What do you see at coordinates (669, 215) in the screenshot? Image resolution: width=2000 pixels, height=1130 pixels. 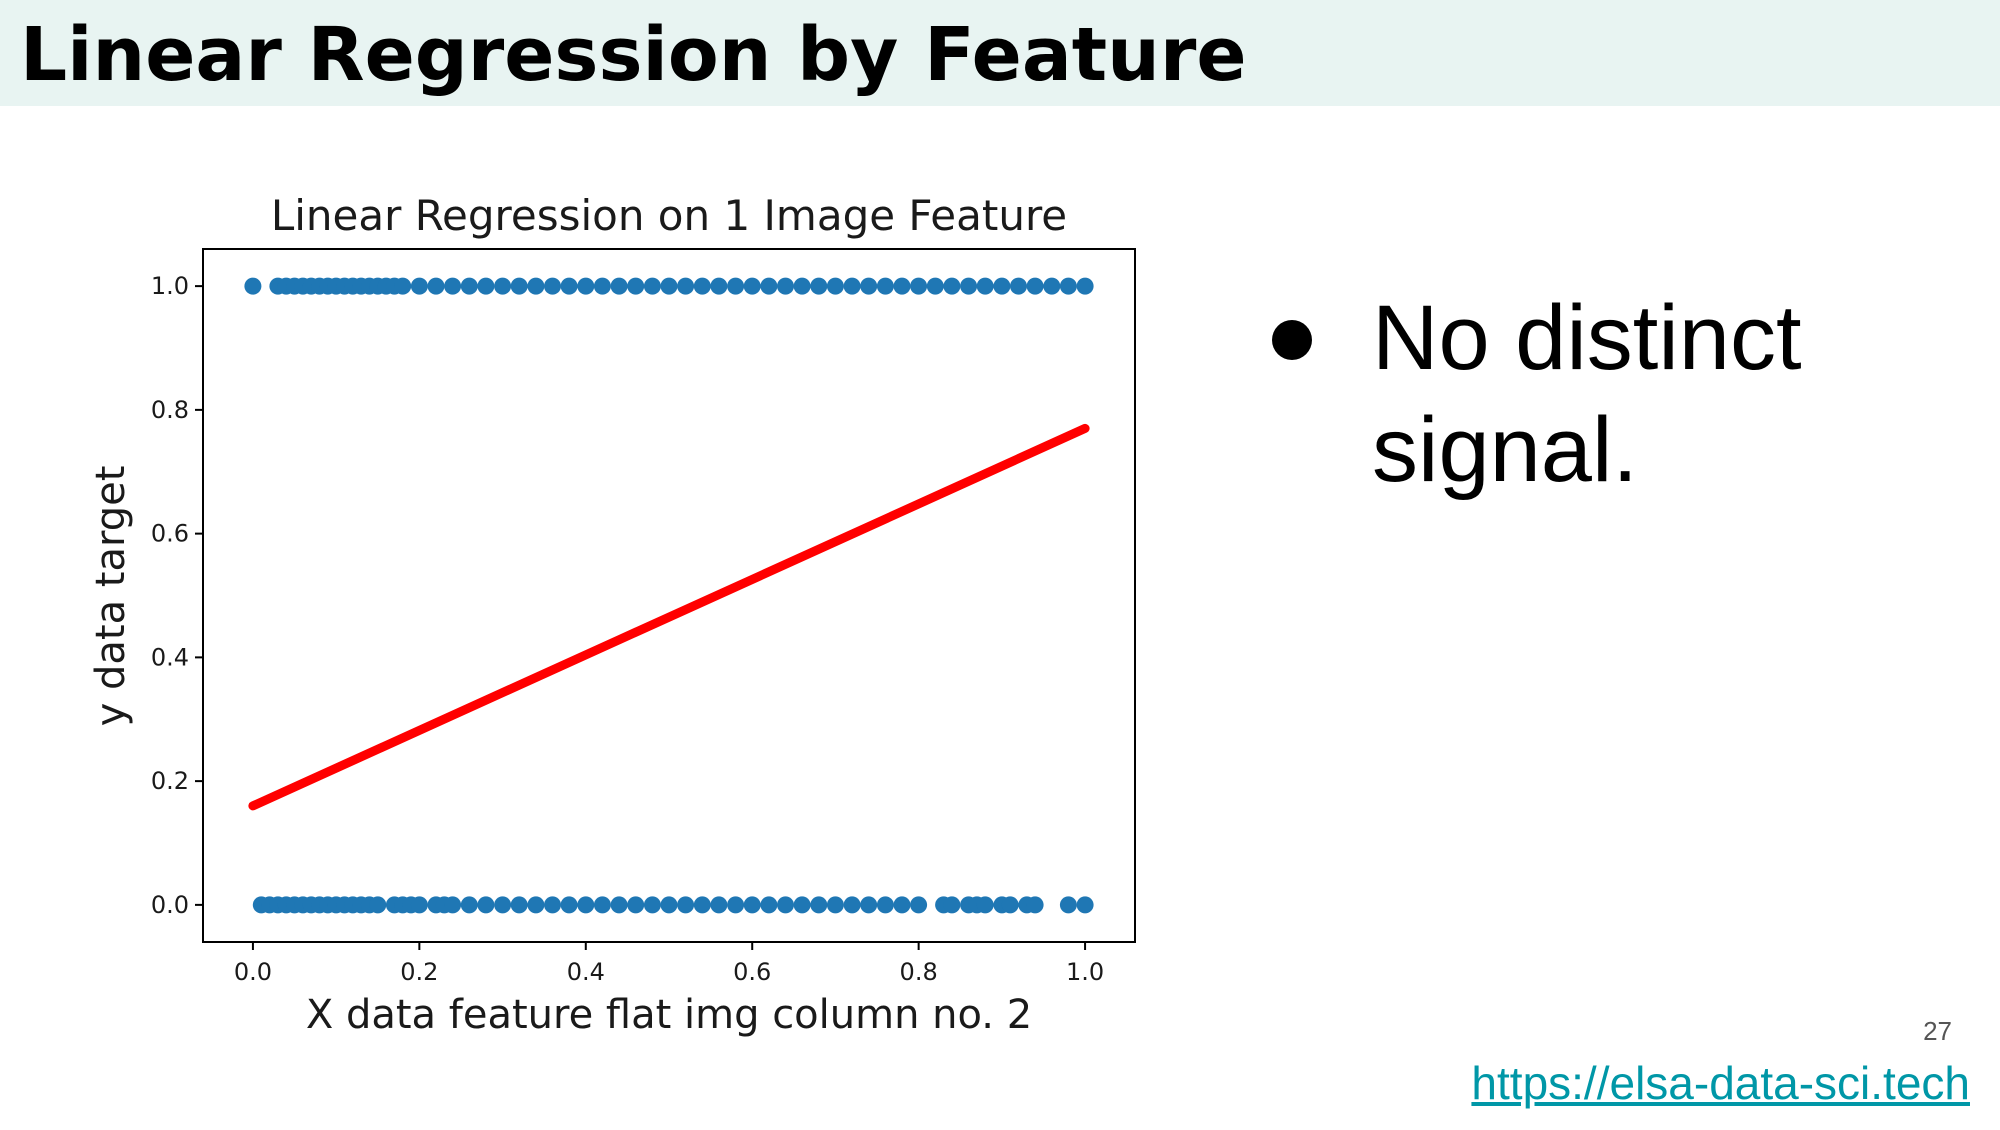 I see `chart-title: Linear Regression on 1 Image Feature` at bounding box center [669, 215].